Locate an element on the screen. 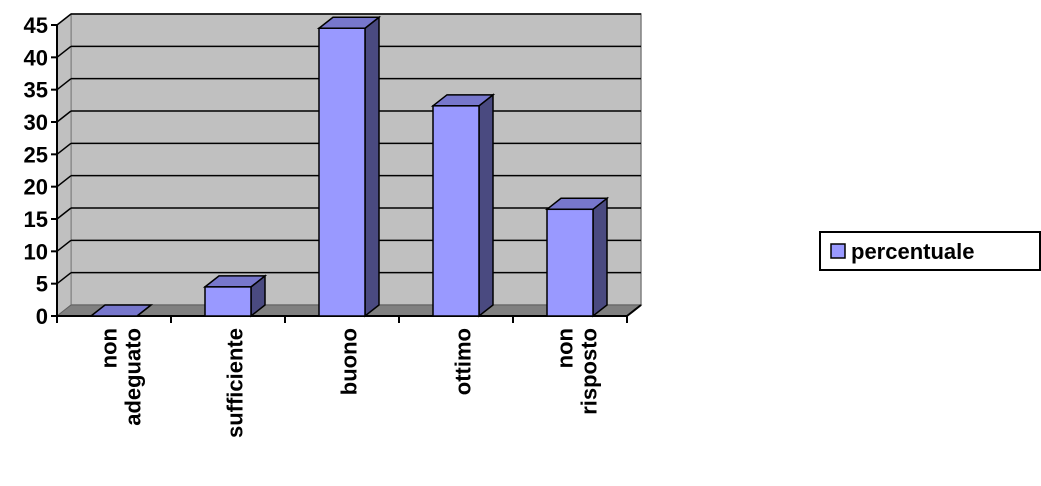 The height and width of the screenshot is (486, 1041). y-tick-label: 20 is located at coordinates (36, 187).